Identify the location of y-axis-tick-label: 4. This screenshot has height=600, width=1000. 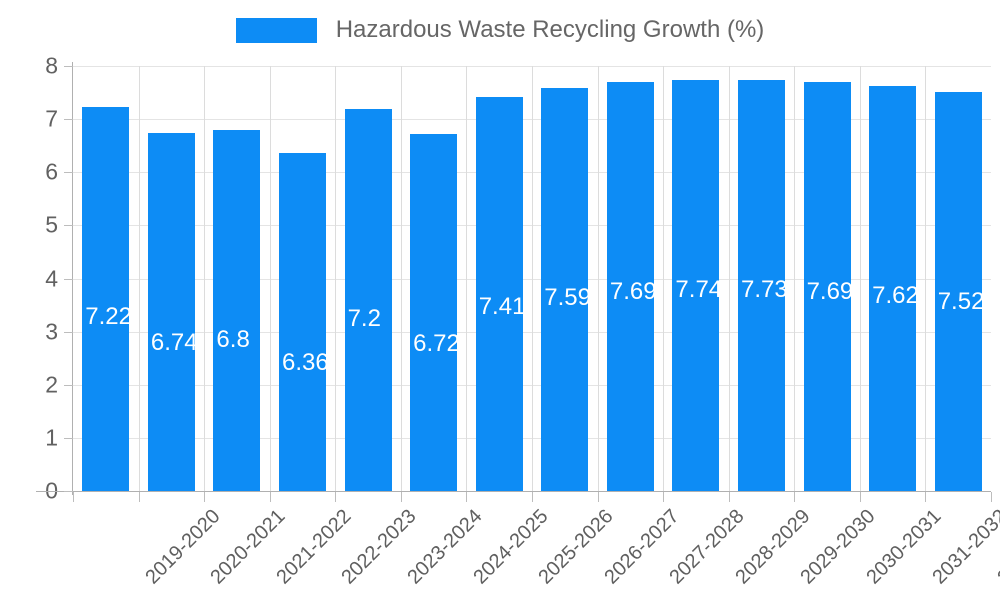
(51, 278).